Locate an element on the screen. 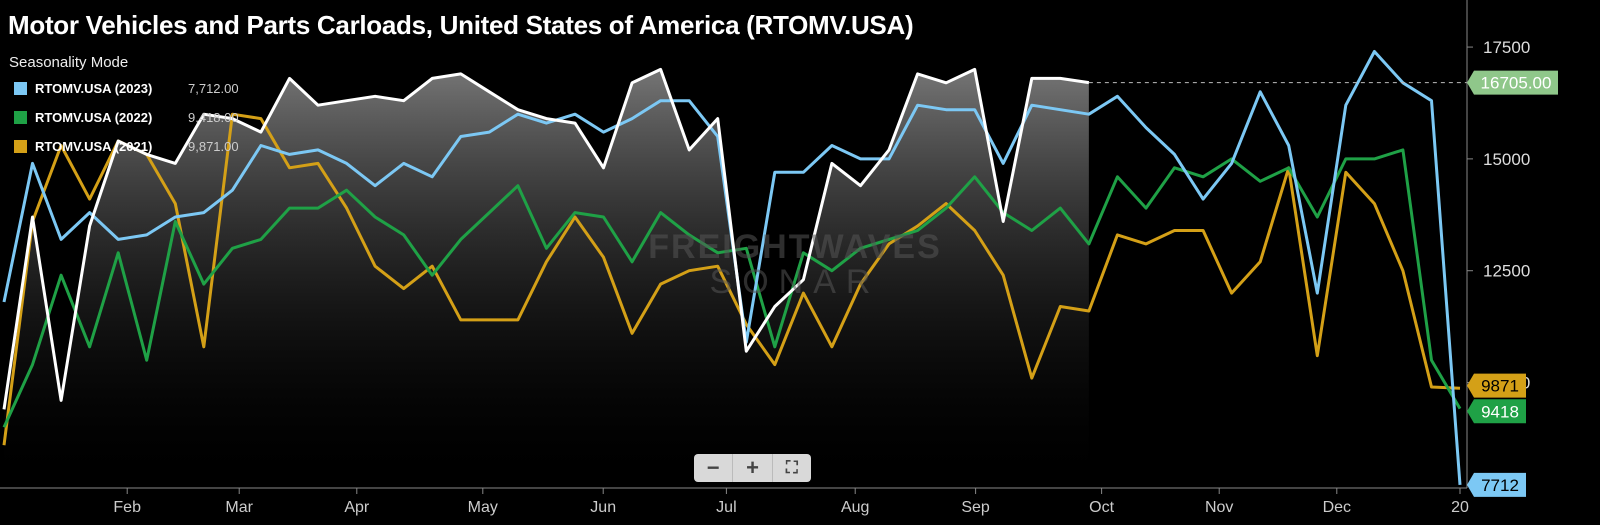 The width and height of the screenshot is (1600, 525). end-flag-2021-shape is located at coordinates (1496, 385).